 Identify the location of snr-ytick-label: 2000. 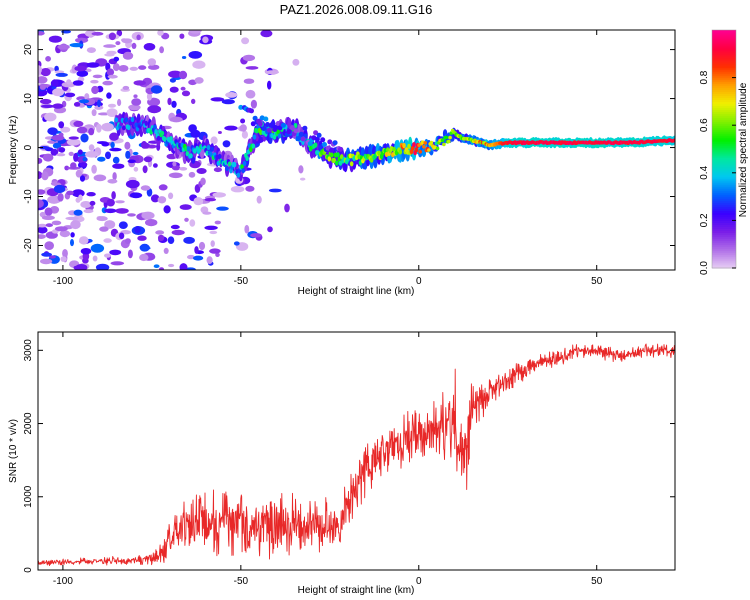
(28, 423).